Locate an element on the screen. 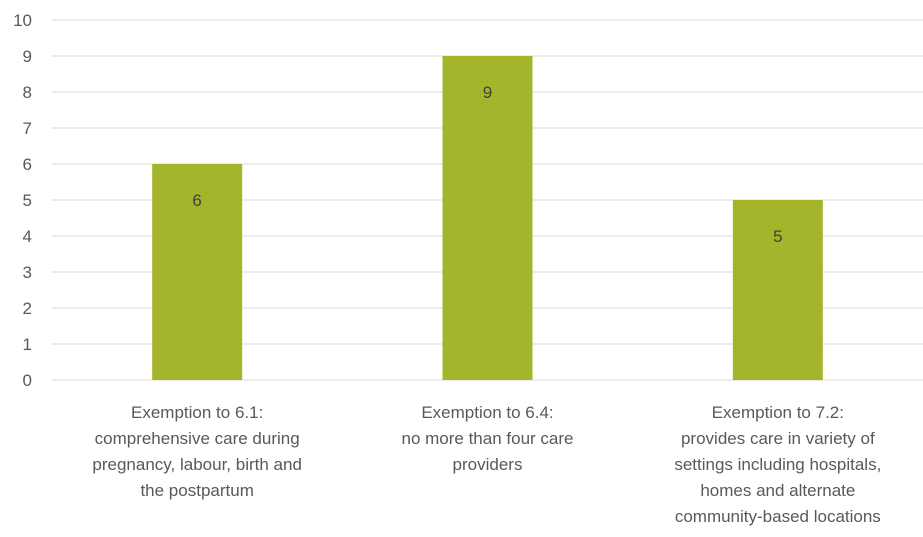  y-tick-label: 4 is located at coordinates (27, 236).